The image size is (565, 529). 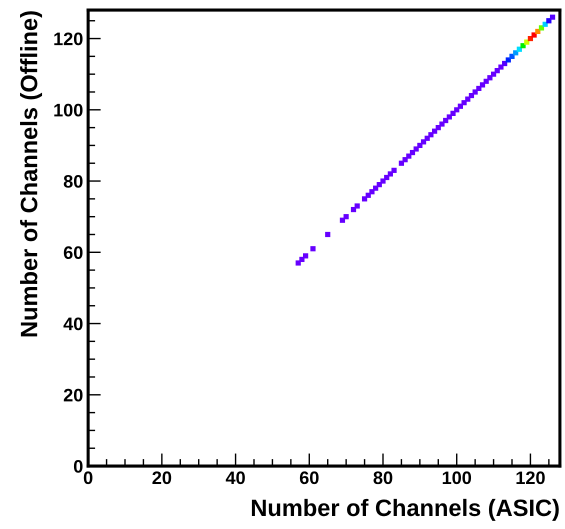 What do you see at coordinates (68, 39) in the screenshot?
I see `y-tick-label: 120` at bounding box center [68, 39].